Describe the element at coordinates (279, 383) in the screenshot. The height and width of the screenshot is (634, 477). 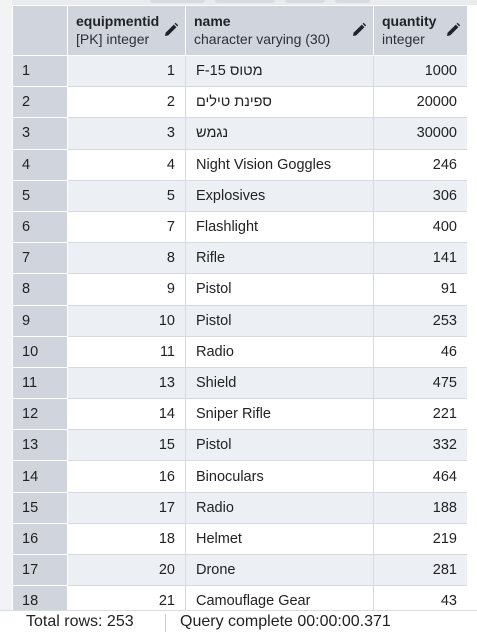
I see `cell-name: Shield` at that location.